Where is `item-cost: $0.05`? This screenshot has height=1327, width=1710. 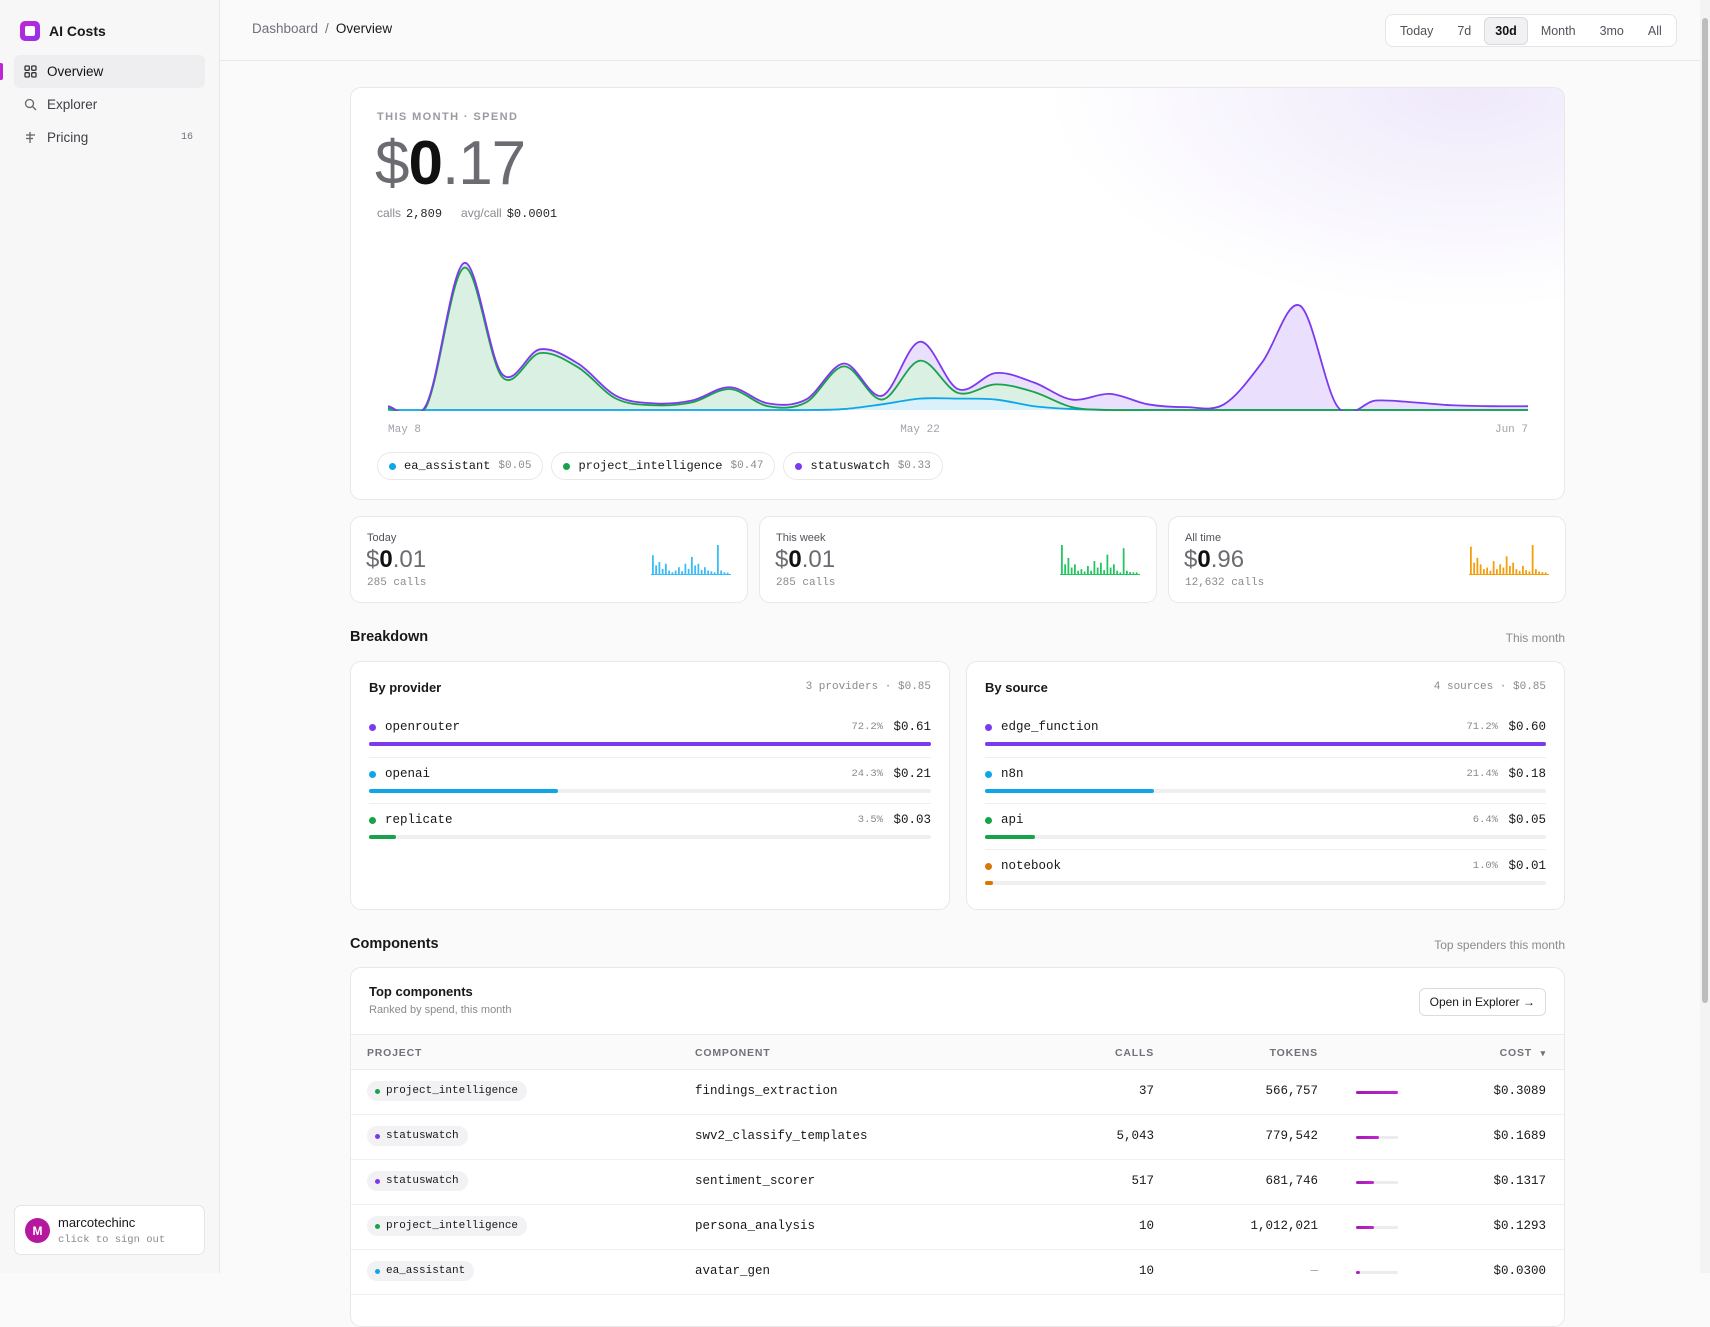 item-cost: $0.05 is located at coordinates (1527, 820).